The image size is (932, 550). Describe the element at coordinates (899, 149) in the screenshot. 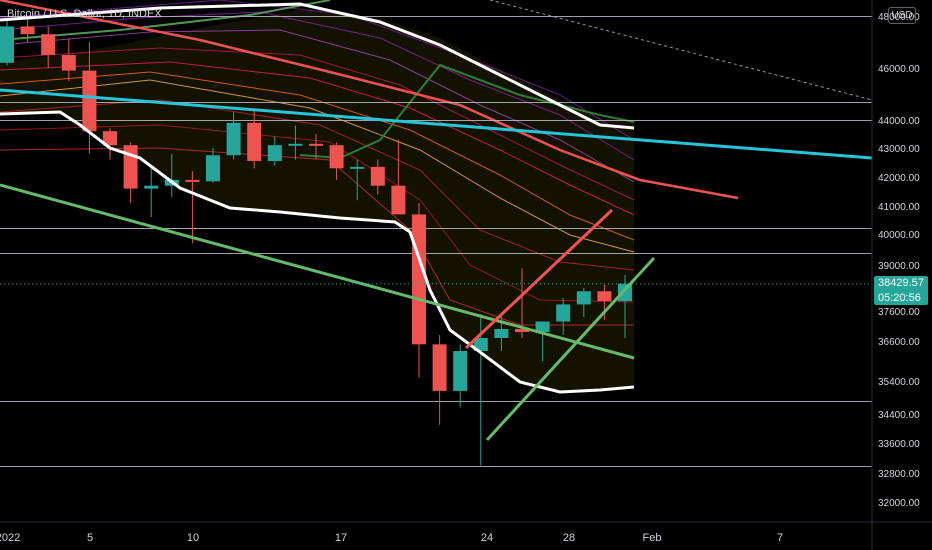

I see `price-tick-label-4: 43000.00` at that location.